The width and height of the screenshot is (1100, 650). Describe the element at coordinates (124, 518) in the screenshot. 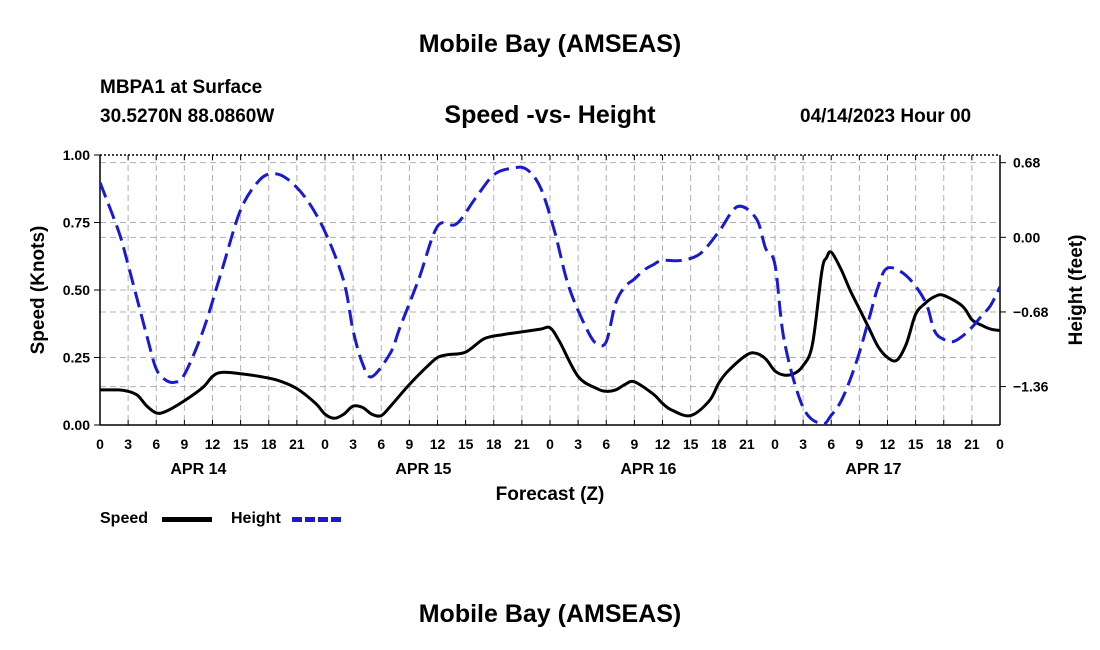

I see `legend-speed-label: Speed` at that location.